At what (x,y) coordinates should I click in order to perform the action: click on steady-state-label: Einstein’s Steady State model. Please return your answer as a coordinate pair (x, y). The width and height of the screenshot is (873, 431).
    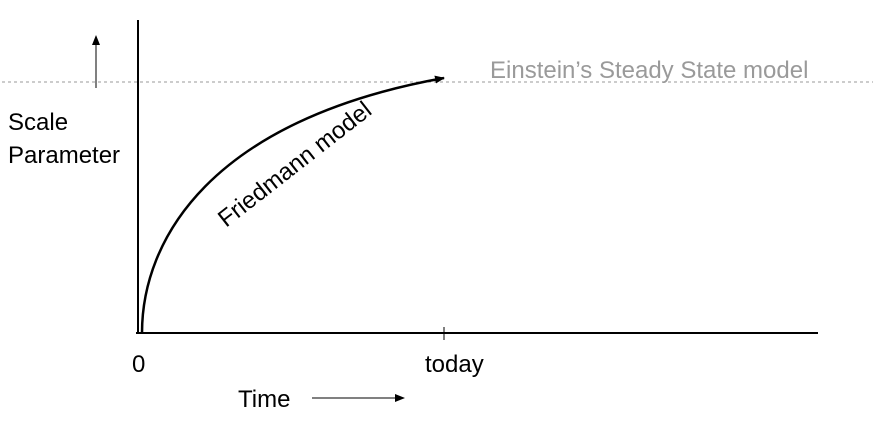
    Looking at the image, I should click on (649, 70).